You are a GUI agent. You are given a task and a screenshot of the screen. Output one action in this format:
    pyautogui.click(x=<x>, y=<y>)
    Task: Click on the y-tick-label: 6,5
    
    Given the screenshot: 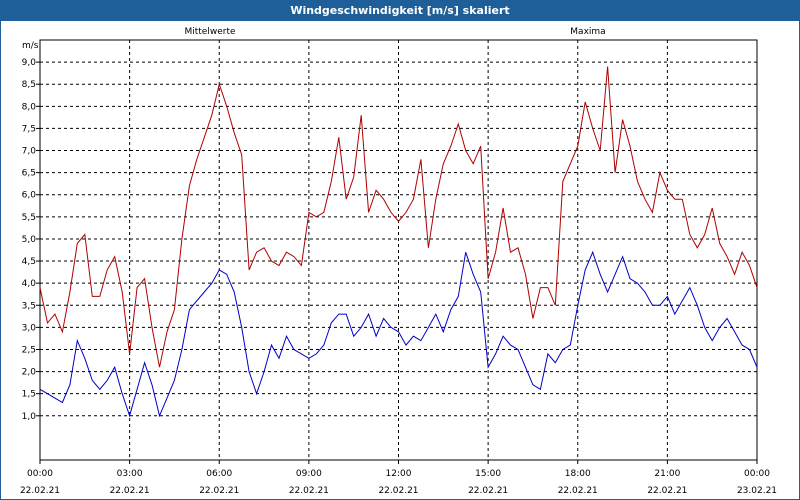 What is the action you would take?
    pyautogui.click(x=29, y=174)
    